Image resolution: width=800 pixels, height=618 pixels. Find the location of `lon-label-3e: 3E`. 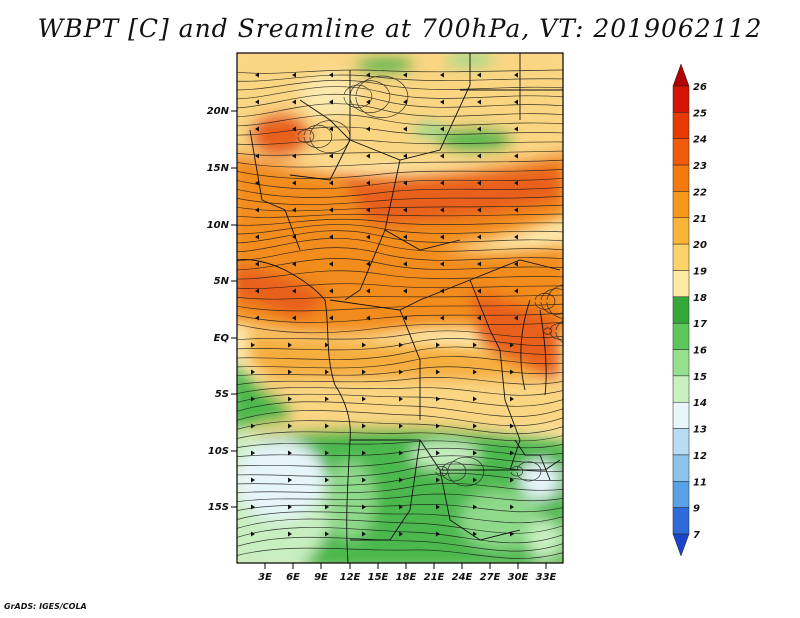

lon-label-3e: 3E is located at coordinates (265, 577).